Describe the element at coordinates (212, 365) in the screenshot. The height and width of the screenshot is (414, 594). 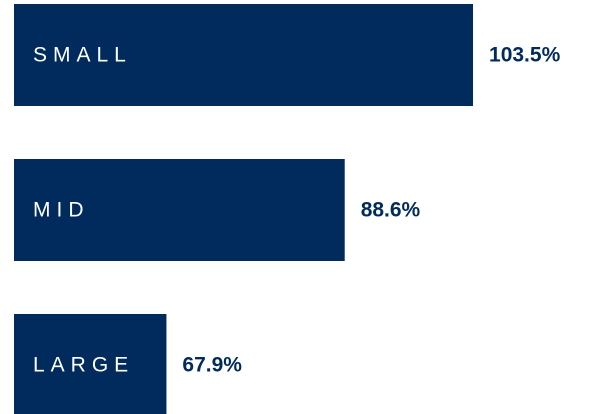
I see `value-label: 67.9%` at that location.